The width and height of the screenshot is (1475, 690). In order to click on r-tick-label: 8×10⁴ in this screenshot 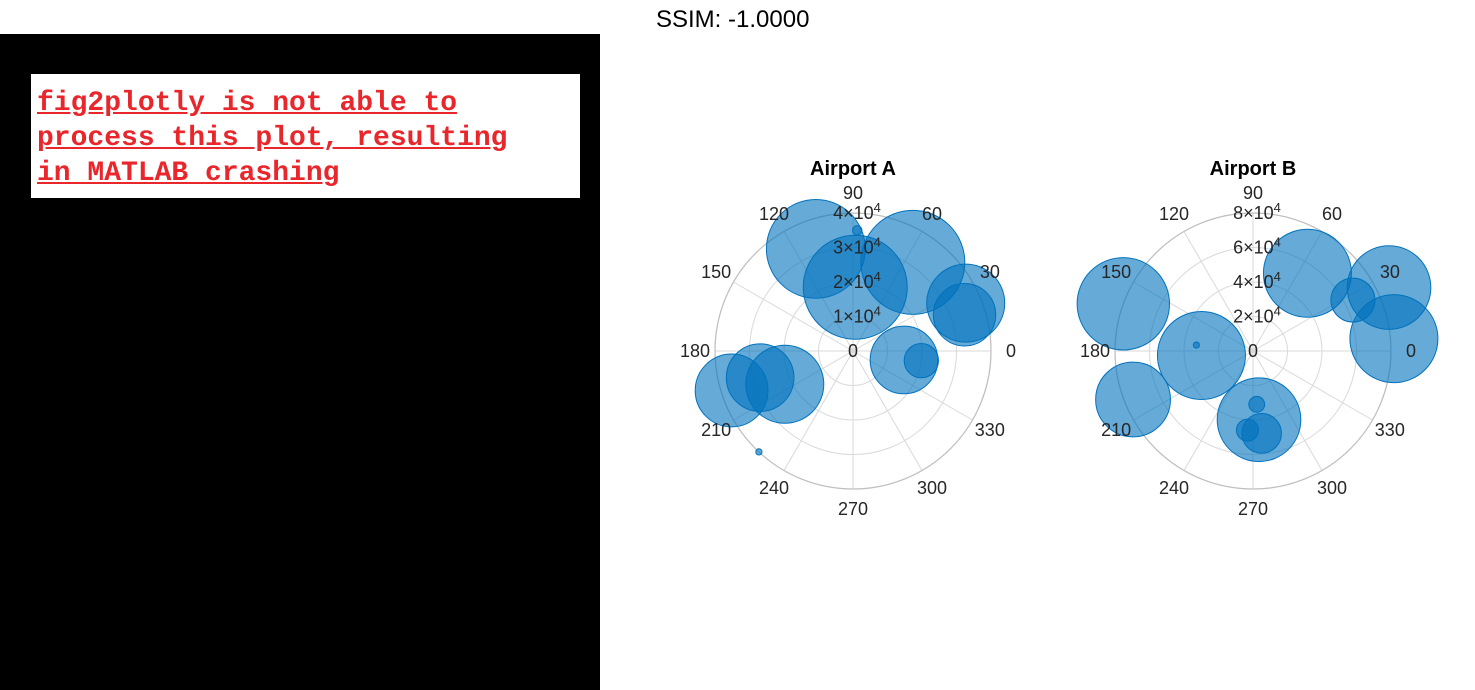, I will do `click(1257, 211)`.